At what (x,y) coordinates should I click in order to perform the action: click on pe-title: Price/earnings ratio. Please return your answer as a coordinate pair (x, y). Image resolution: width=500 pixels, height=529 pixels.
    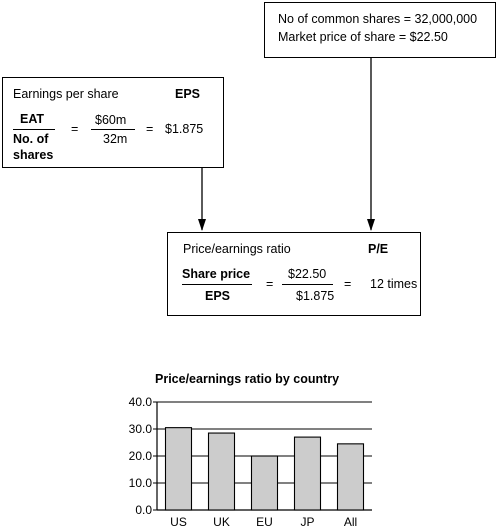
    Looking at the image, I should click on (237, 249).